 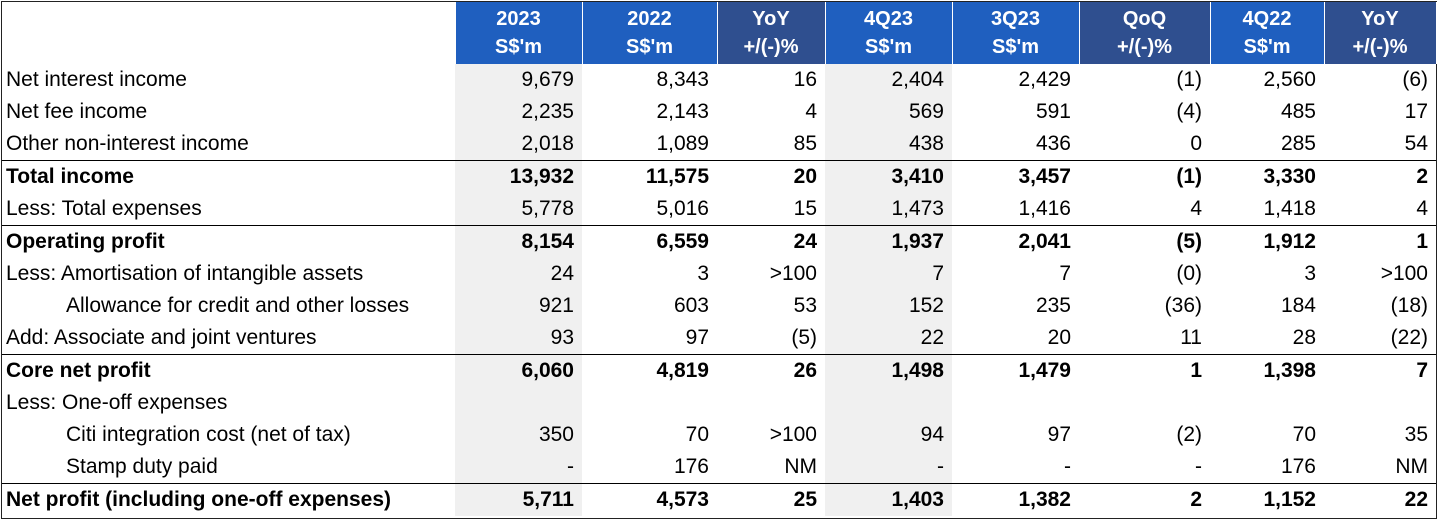 What do you see at coordinates (888, 112) in the screenshot?
I see `value-cell: 569` at bounding box center [888, 112].